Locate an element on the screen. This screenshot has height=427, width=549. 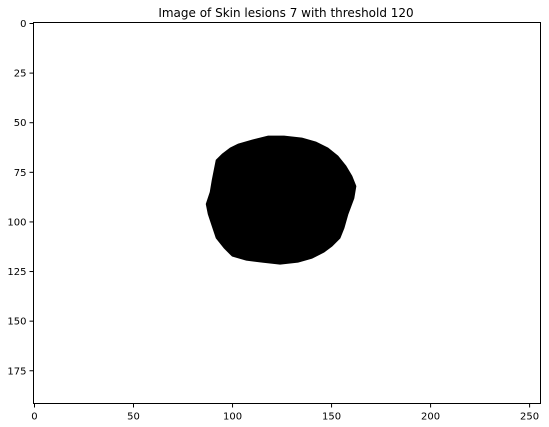
y-tick-label: 75 is located at coordinates (20, 173).